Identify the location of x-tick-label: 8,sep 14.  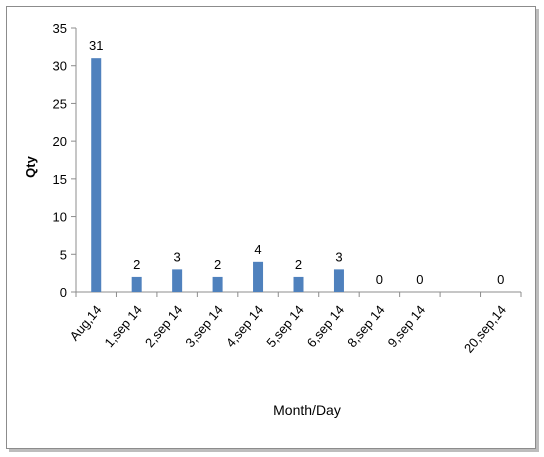
(366, 326).